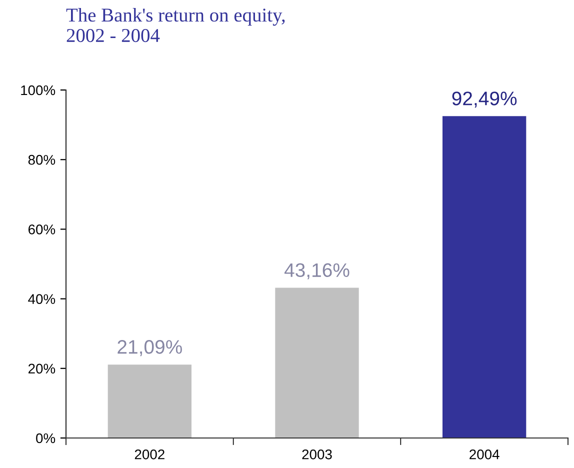 The image size is (574, 468). I want to click on chart-title: The Bank's return on equity, 2002 - 2004, so click(175, 25).